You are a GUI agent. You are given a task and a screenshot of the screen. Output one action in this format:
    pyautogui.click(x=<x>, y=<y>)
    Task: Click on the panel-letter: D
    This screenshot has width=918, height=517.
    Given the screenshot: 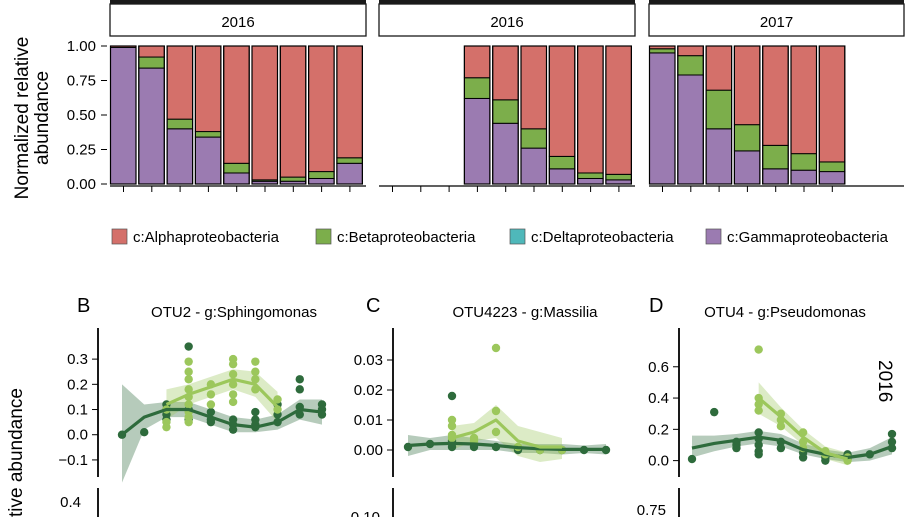 What is the action you would take?
    pyautogui.click(x=656, y=306)
    